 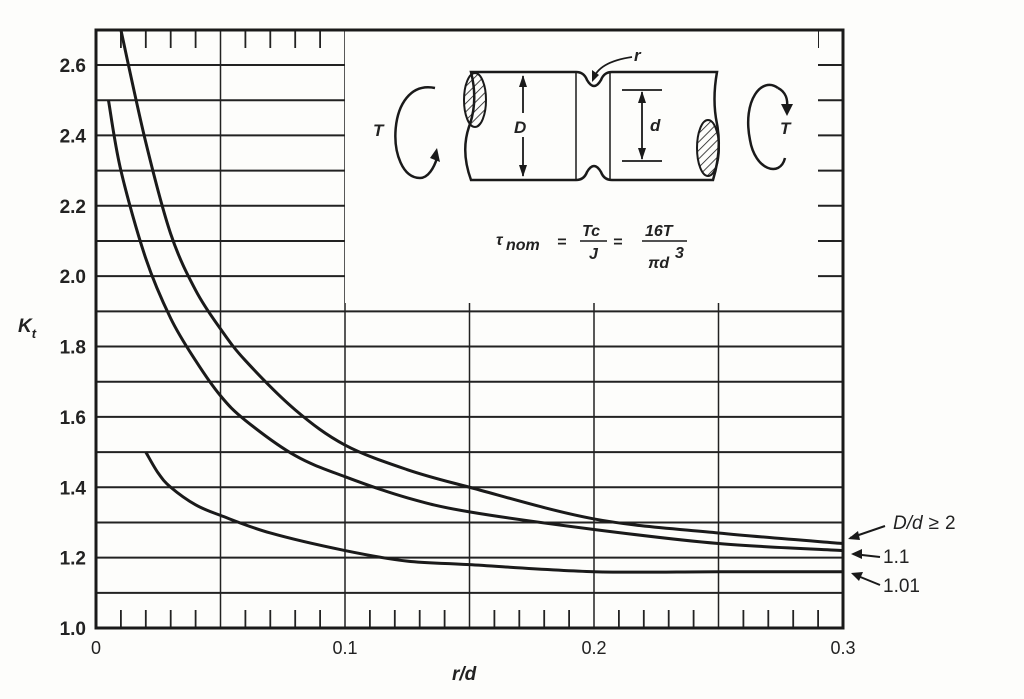 What do you see at coordinates (659, 231) in the screenshot?
I see `svg-text: 16T` at bounding box center [659, 231].